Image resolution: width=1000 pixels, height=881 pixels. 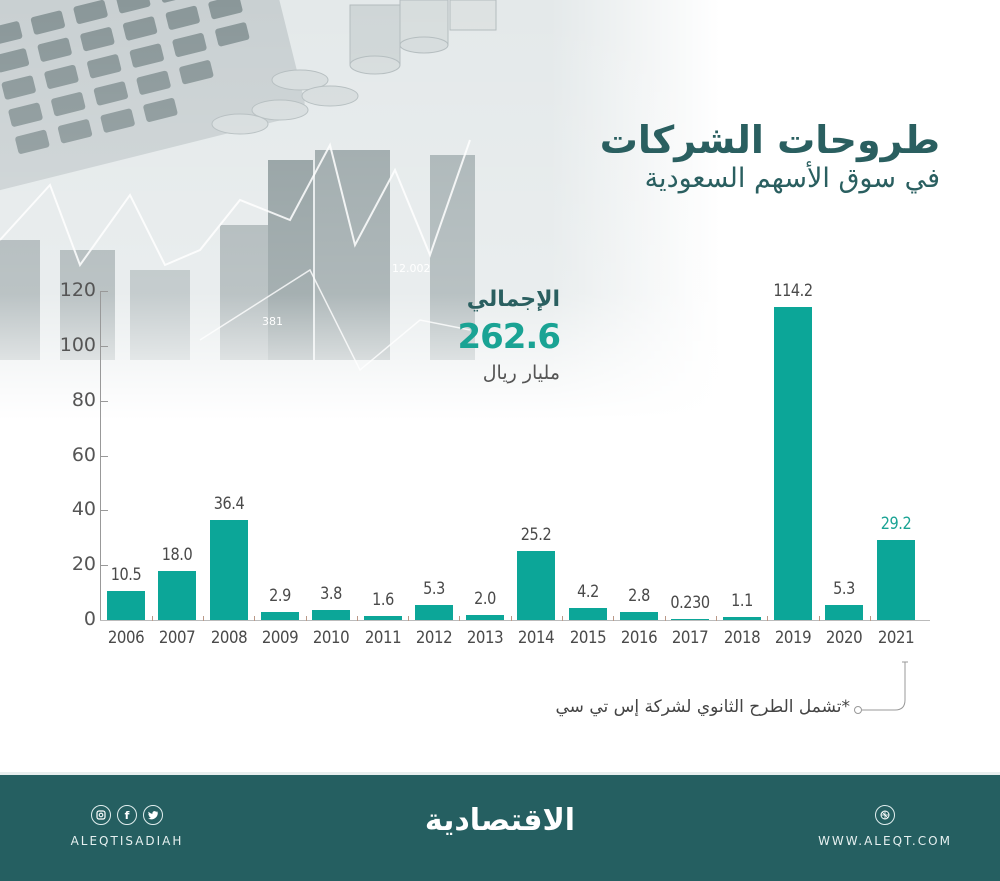 I want to click on total-value: 262.6, so click(x=509, y=337).